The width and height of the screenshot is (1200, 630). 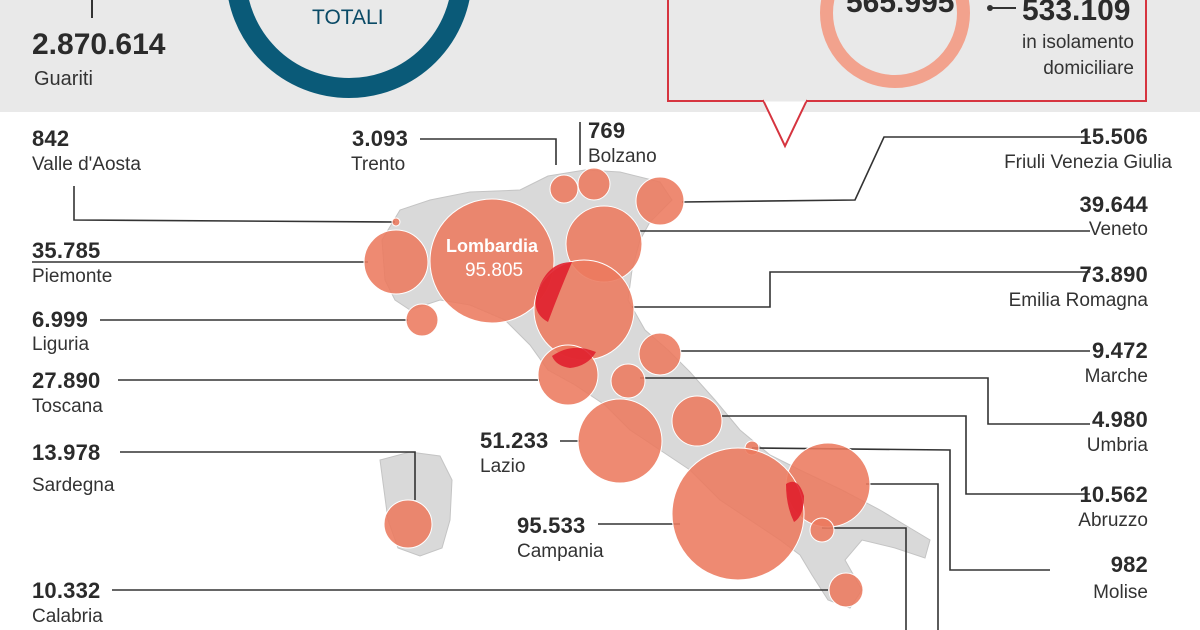 I want to click on name-sardegna: Sardegna, so click(x=73, y=485).